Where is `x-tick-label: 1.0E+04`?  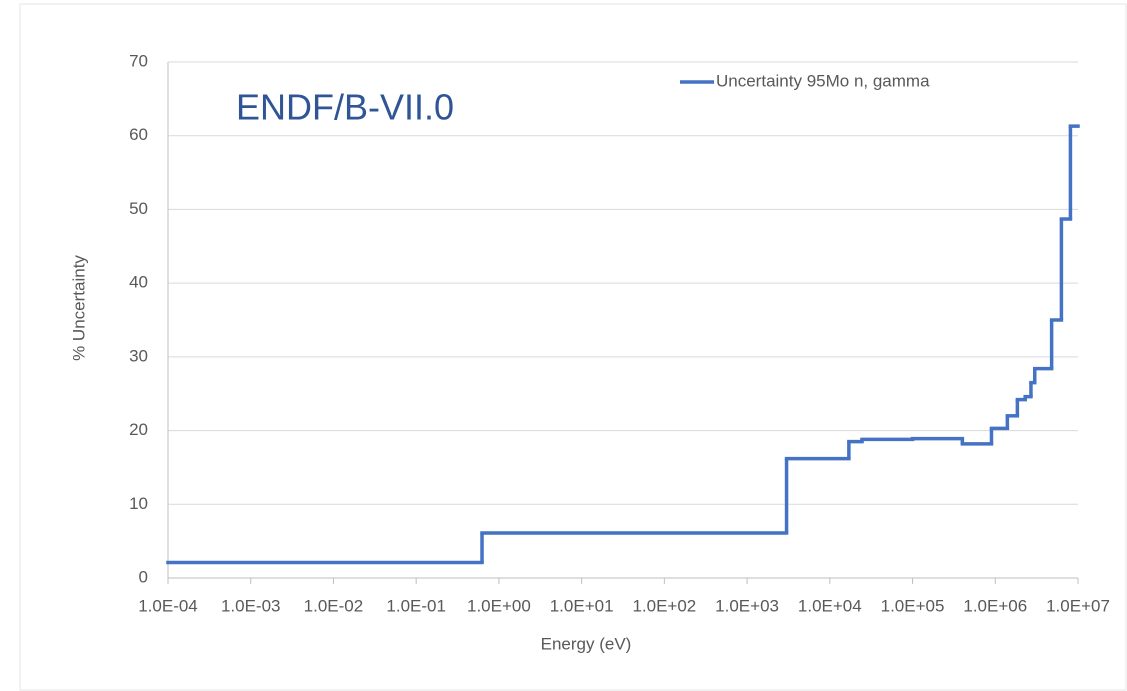 x-tick-label: 1.0E+04 is located at coordinates (830, 605).